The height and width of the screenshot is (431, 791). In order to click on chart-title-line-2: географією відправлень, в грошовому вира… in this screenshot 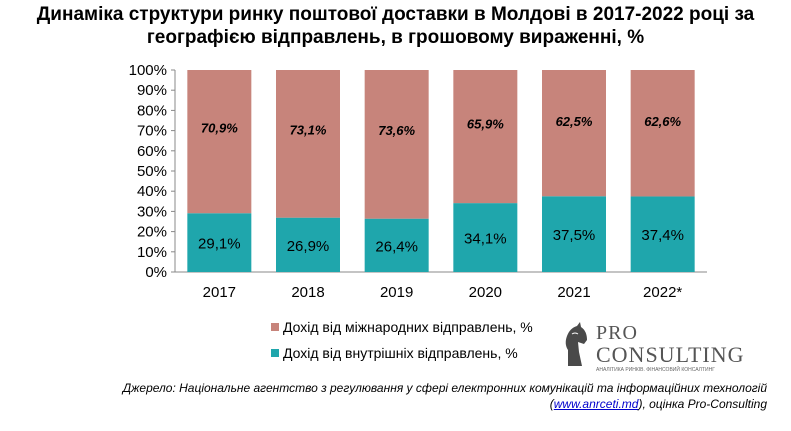, I will do `click(395, 37)`.